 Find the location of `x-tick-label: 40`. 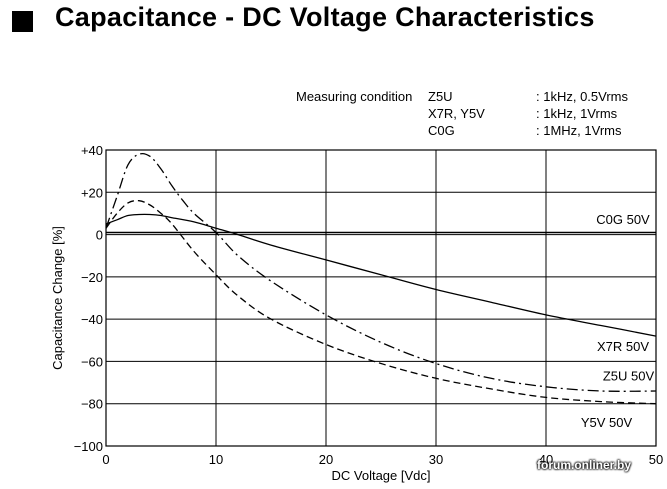

x-tick-label: 40 is located at coordinates (546, 459).